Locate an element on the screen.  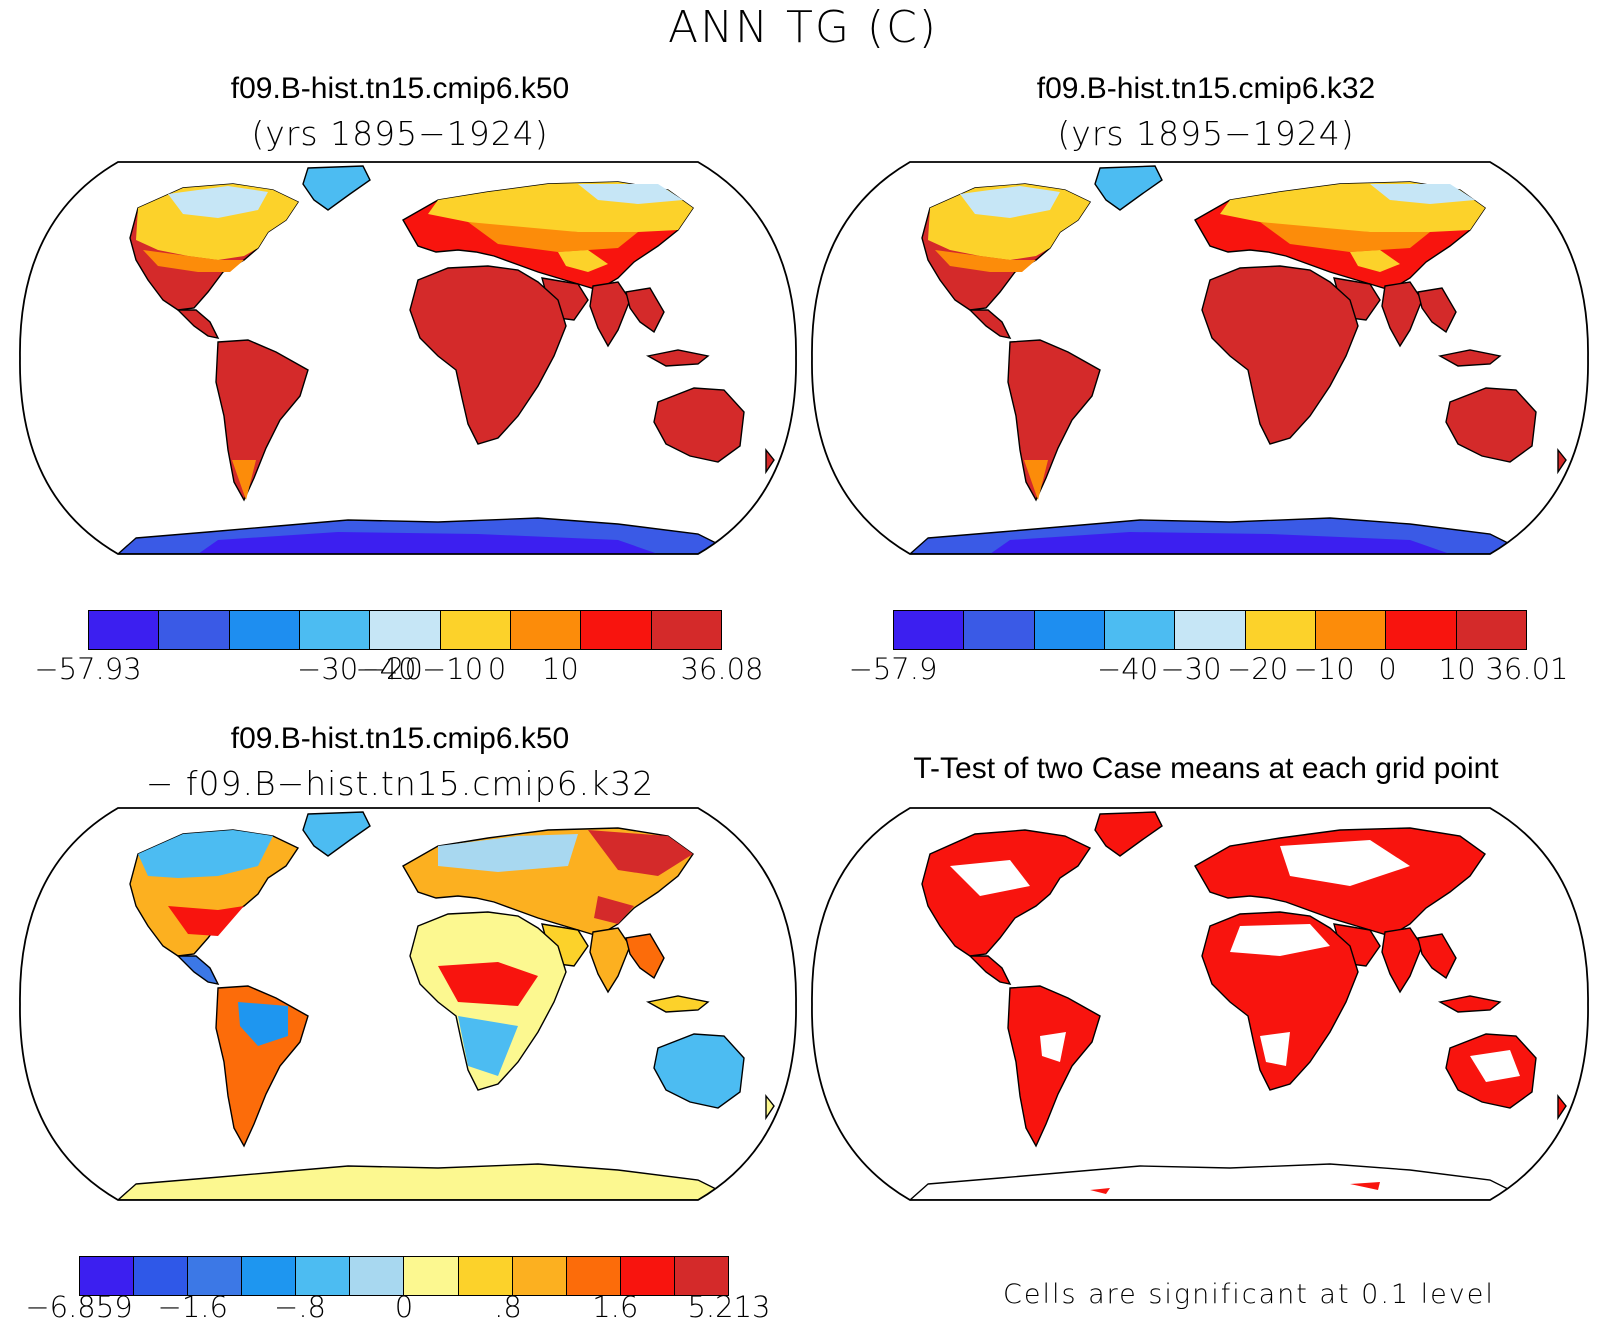
panel-diff-title: f09.B-hist.tn15.cmip6.k50 is located at coordinates (400, 738).